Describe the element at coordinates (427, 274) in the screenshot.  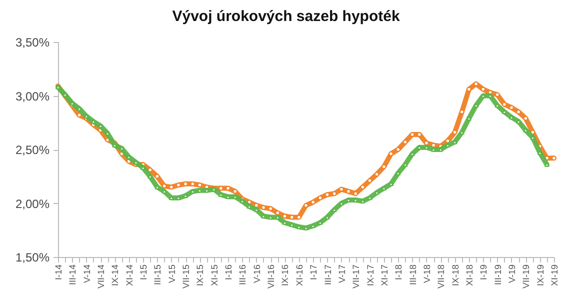
I see `x-tick-label: V-18` at that location.